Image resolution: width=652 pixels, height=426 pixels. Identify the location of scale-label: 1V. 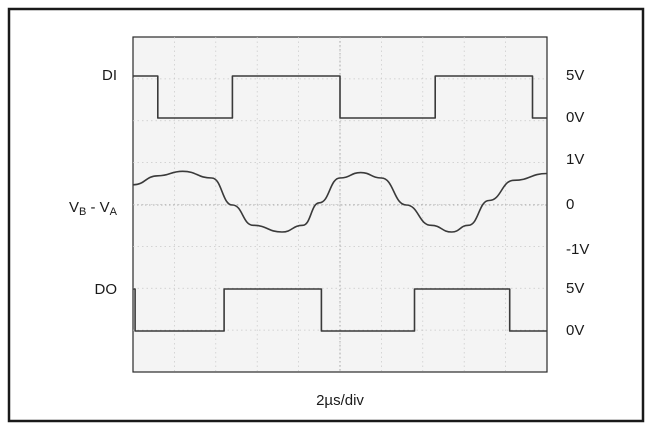
(575, 159).